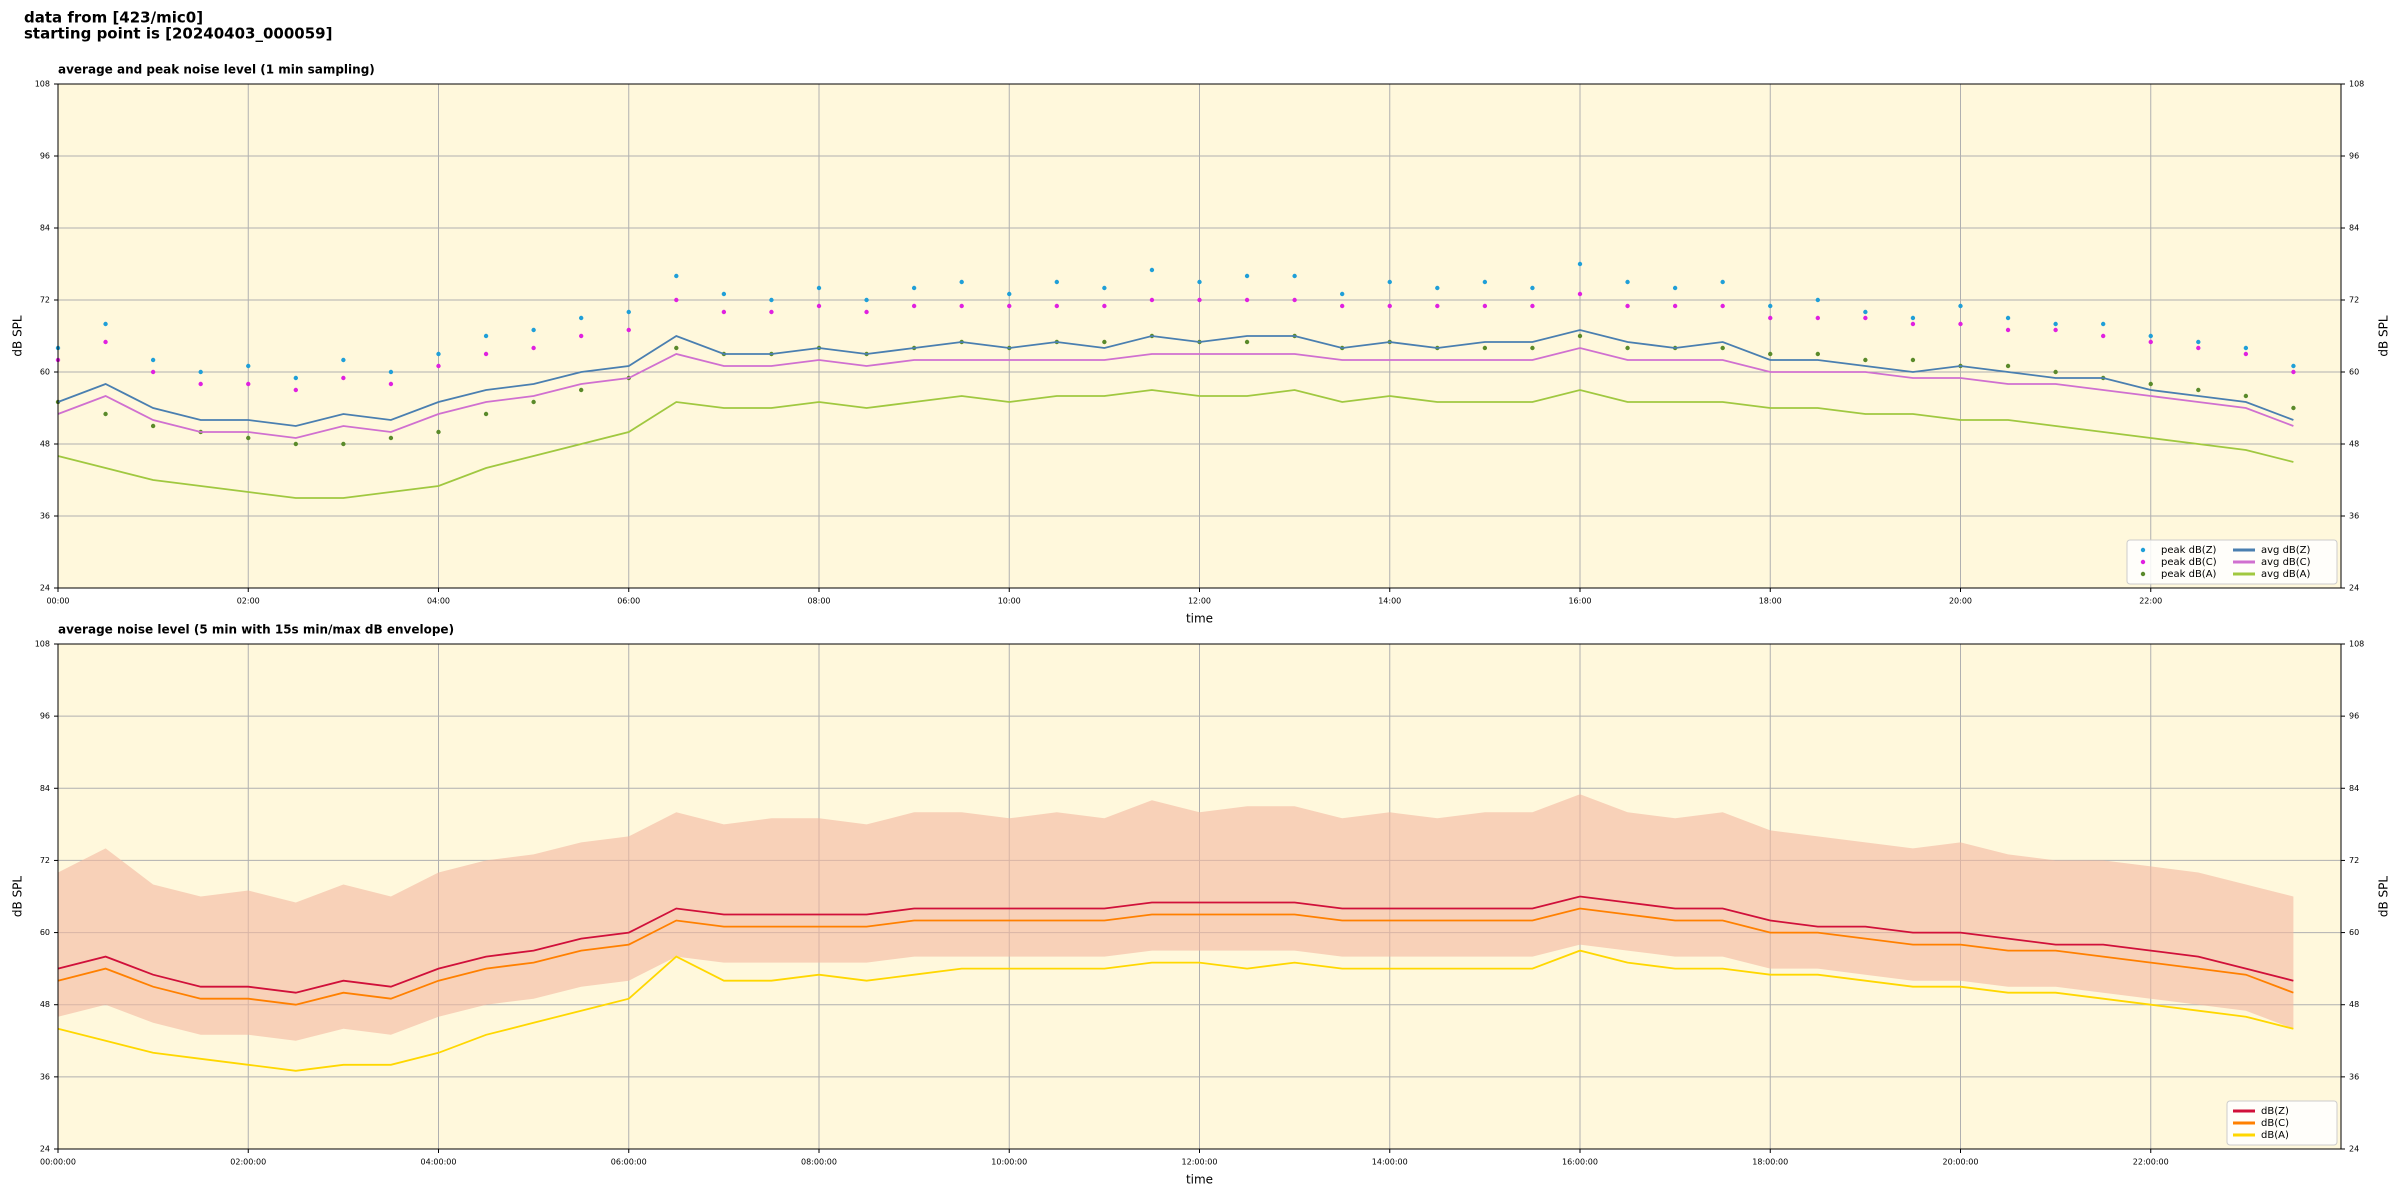  What do you see at coordinates (178, 34) in the screenshot?
I see `header-start: starting point is [20240403_000059]` at bounding box center [178, 34].